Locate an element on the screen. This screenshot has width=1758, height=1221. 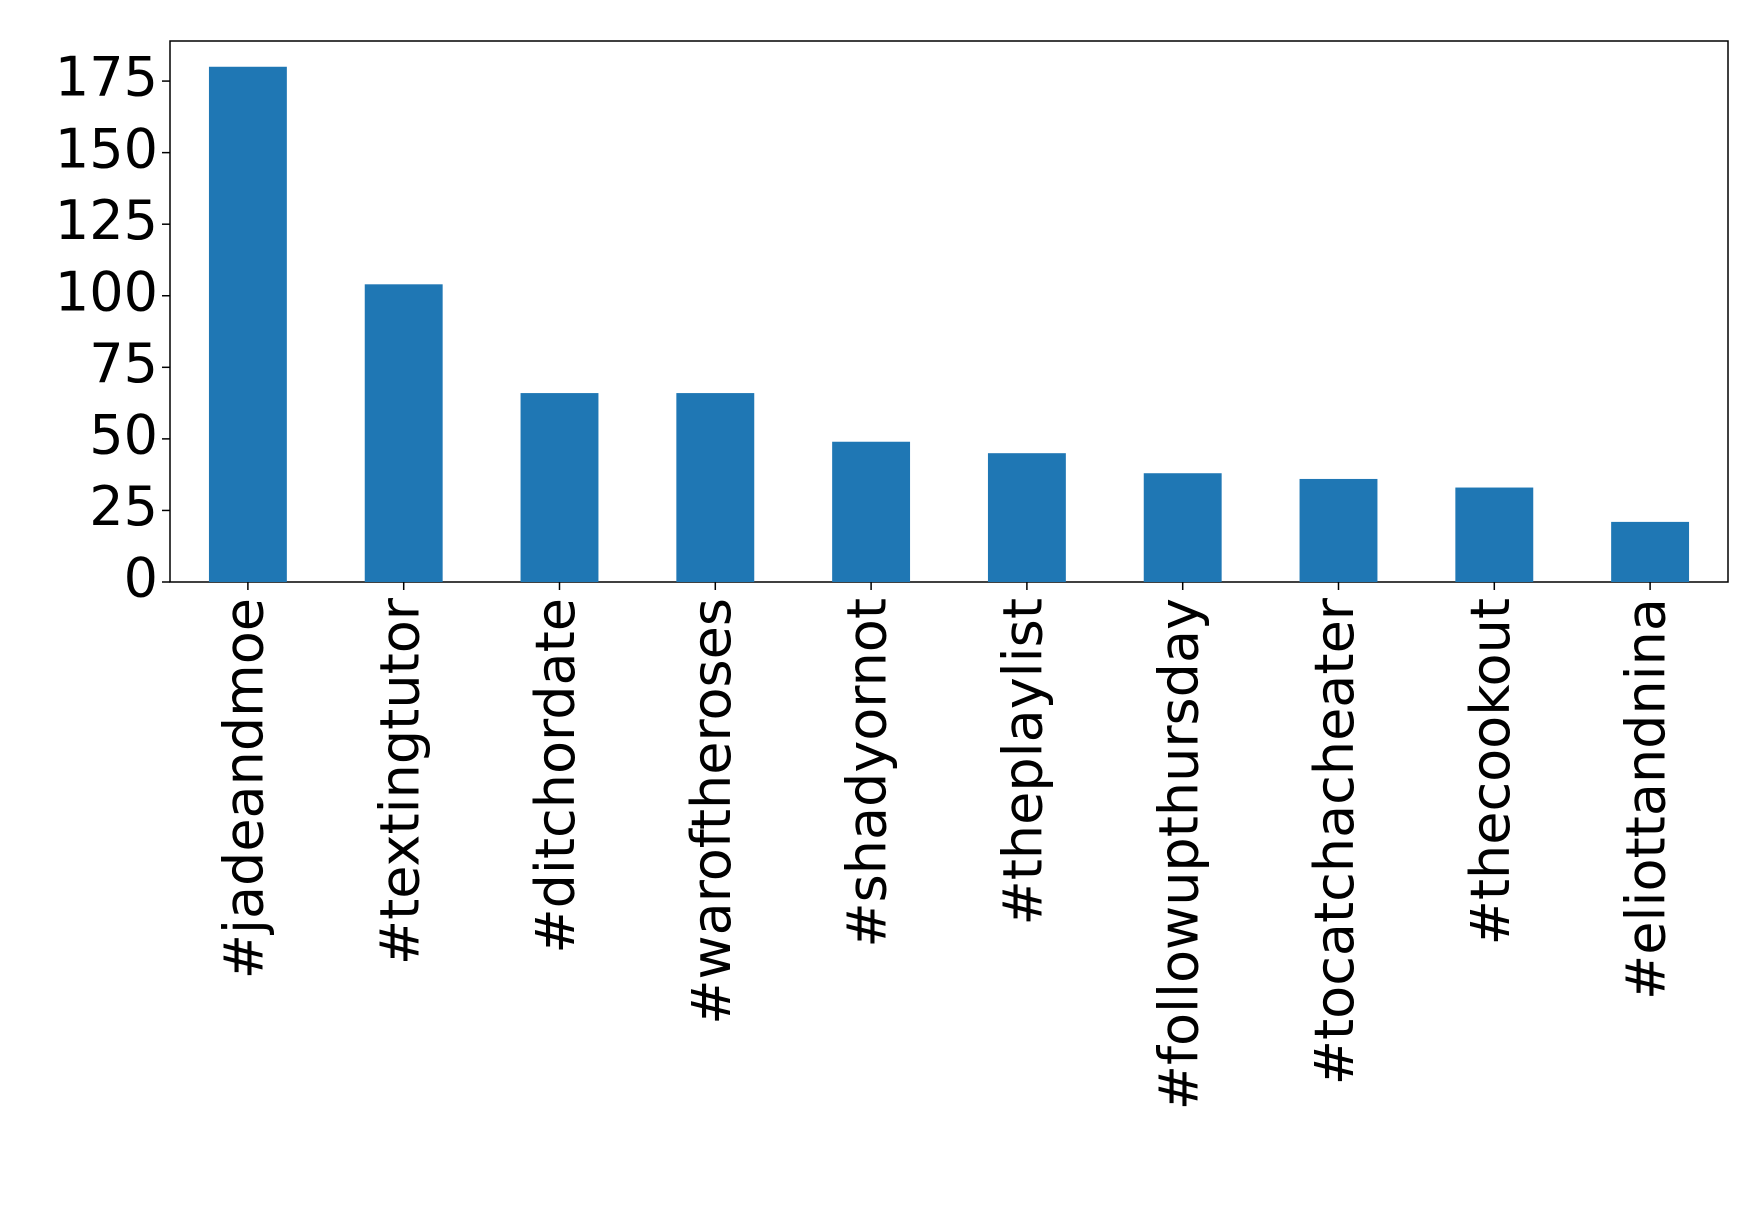
y-tick-label: 75 is located at coordinates (123, 363).